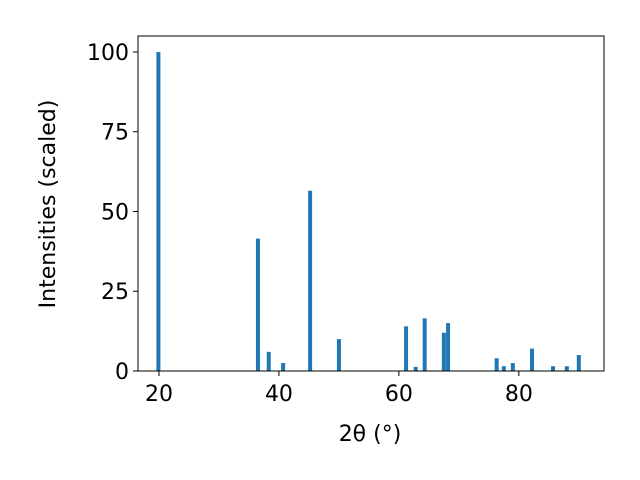 This screenshot has width=640, height=480. I want to click on y-axis-label: Intensities (scaled), so click(48, 204).